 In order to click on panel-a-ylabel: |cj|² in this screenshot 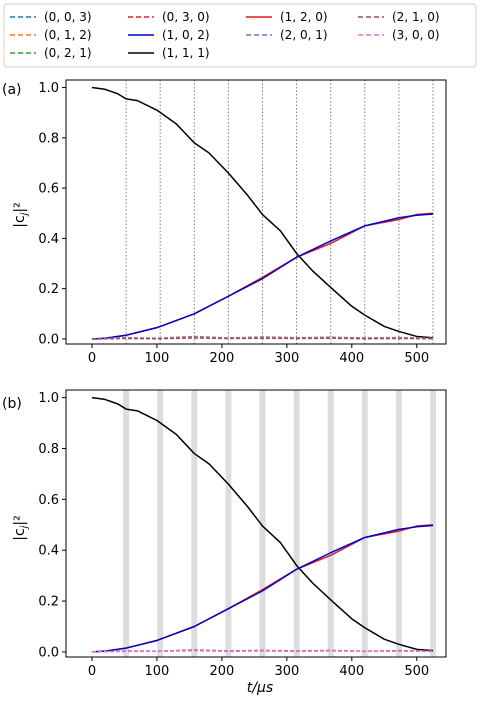, I will do `click(21, 215)`.